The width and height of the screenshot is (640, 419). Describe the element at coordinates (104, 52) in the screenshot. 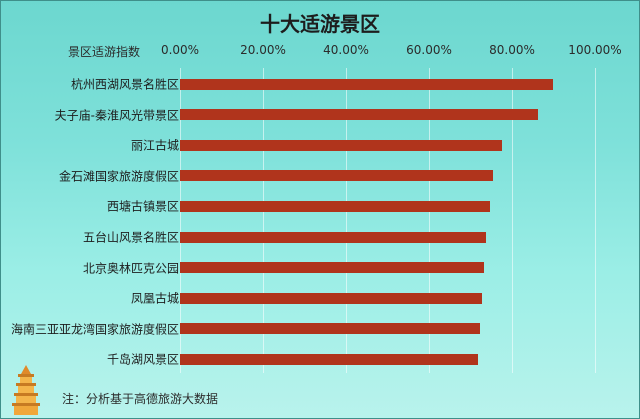

I see `x-axis-label: 景区适游指数` at that location.